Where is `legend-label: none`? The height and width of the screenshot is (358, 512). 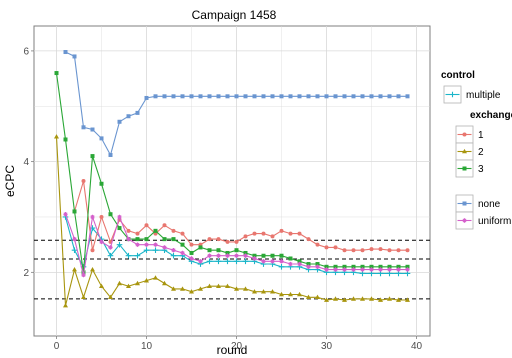 legend-label: none is located at coordinates (489, 204).